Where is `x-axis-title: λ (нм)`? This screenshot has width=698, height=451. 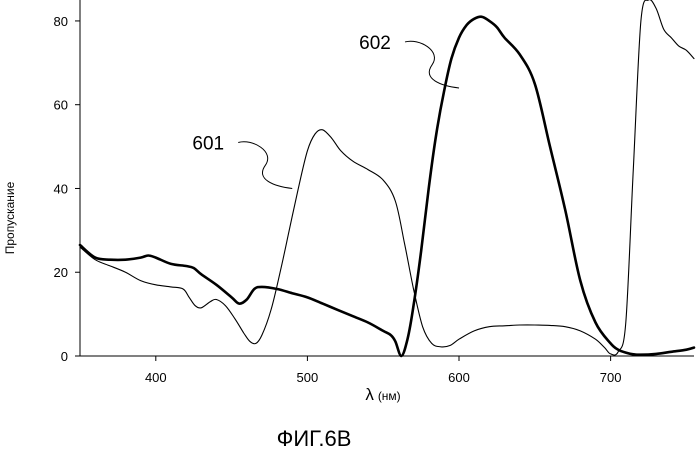 x-axis-title: λ (нм) is located at coordinates (382, 394).